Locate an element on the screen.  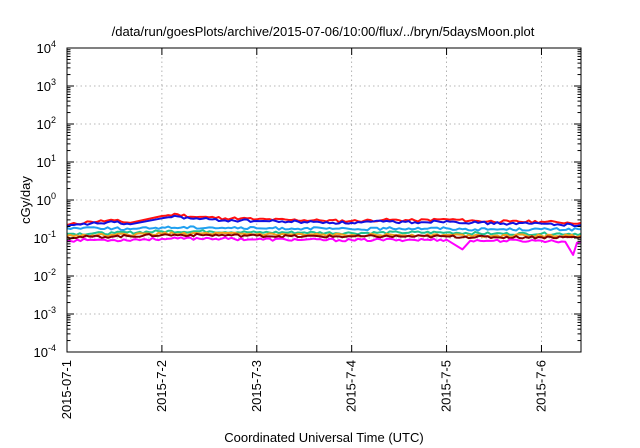
x-tick-label: 2015-7-3 is located at coordinates (256, 386).